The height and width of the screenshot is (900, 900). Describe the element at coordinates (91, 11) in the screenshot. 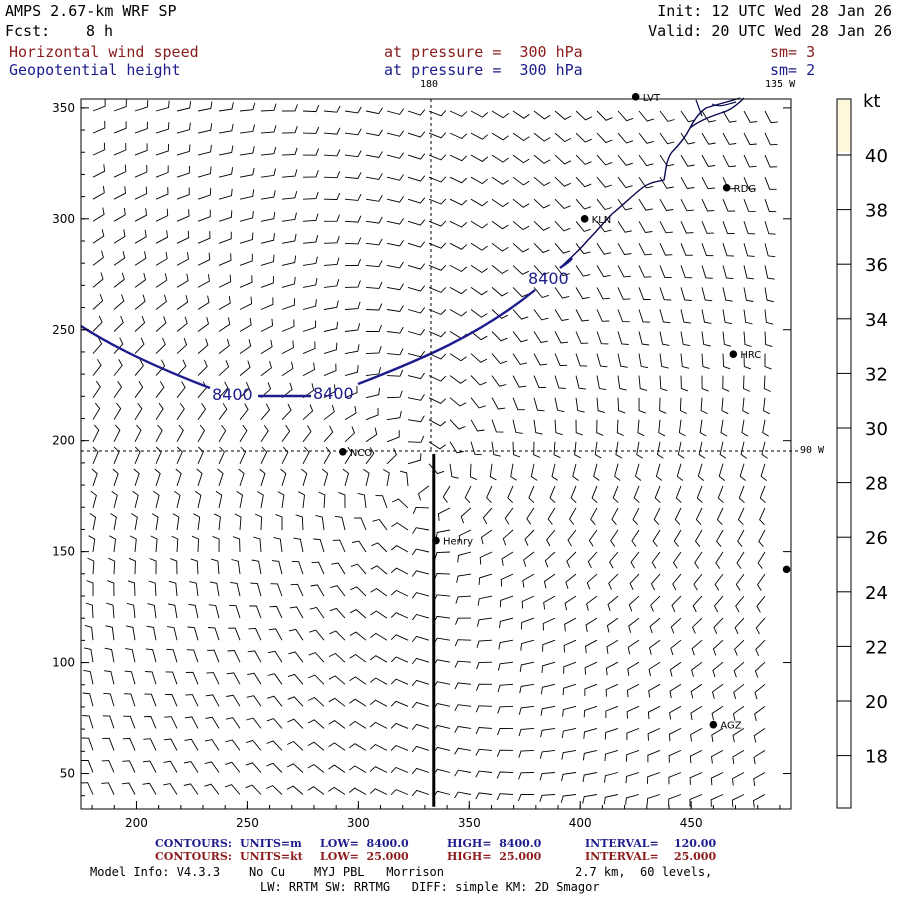

I see `model-title: AMPS 2.67-km WRF SP` at that location.